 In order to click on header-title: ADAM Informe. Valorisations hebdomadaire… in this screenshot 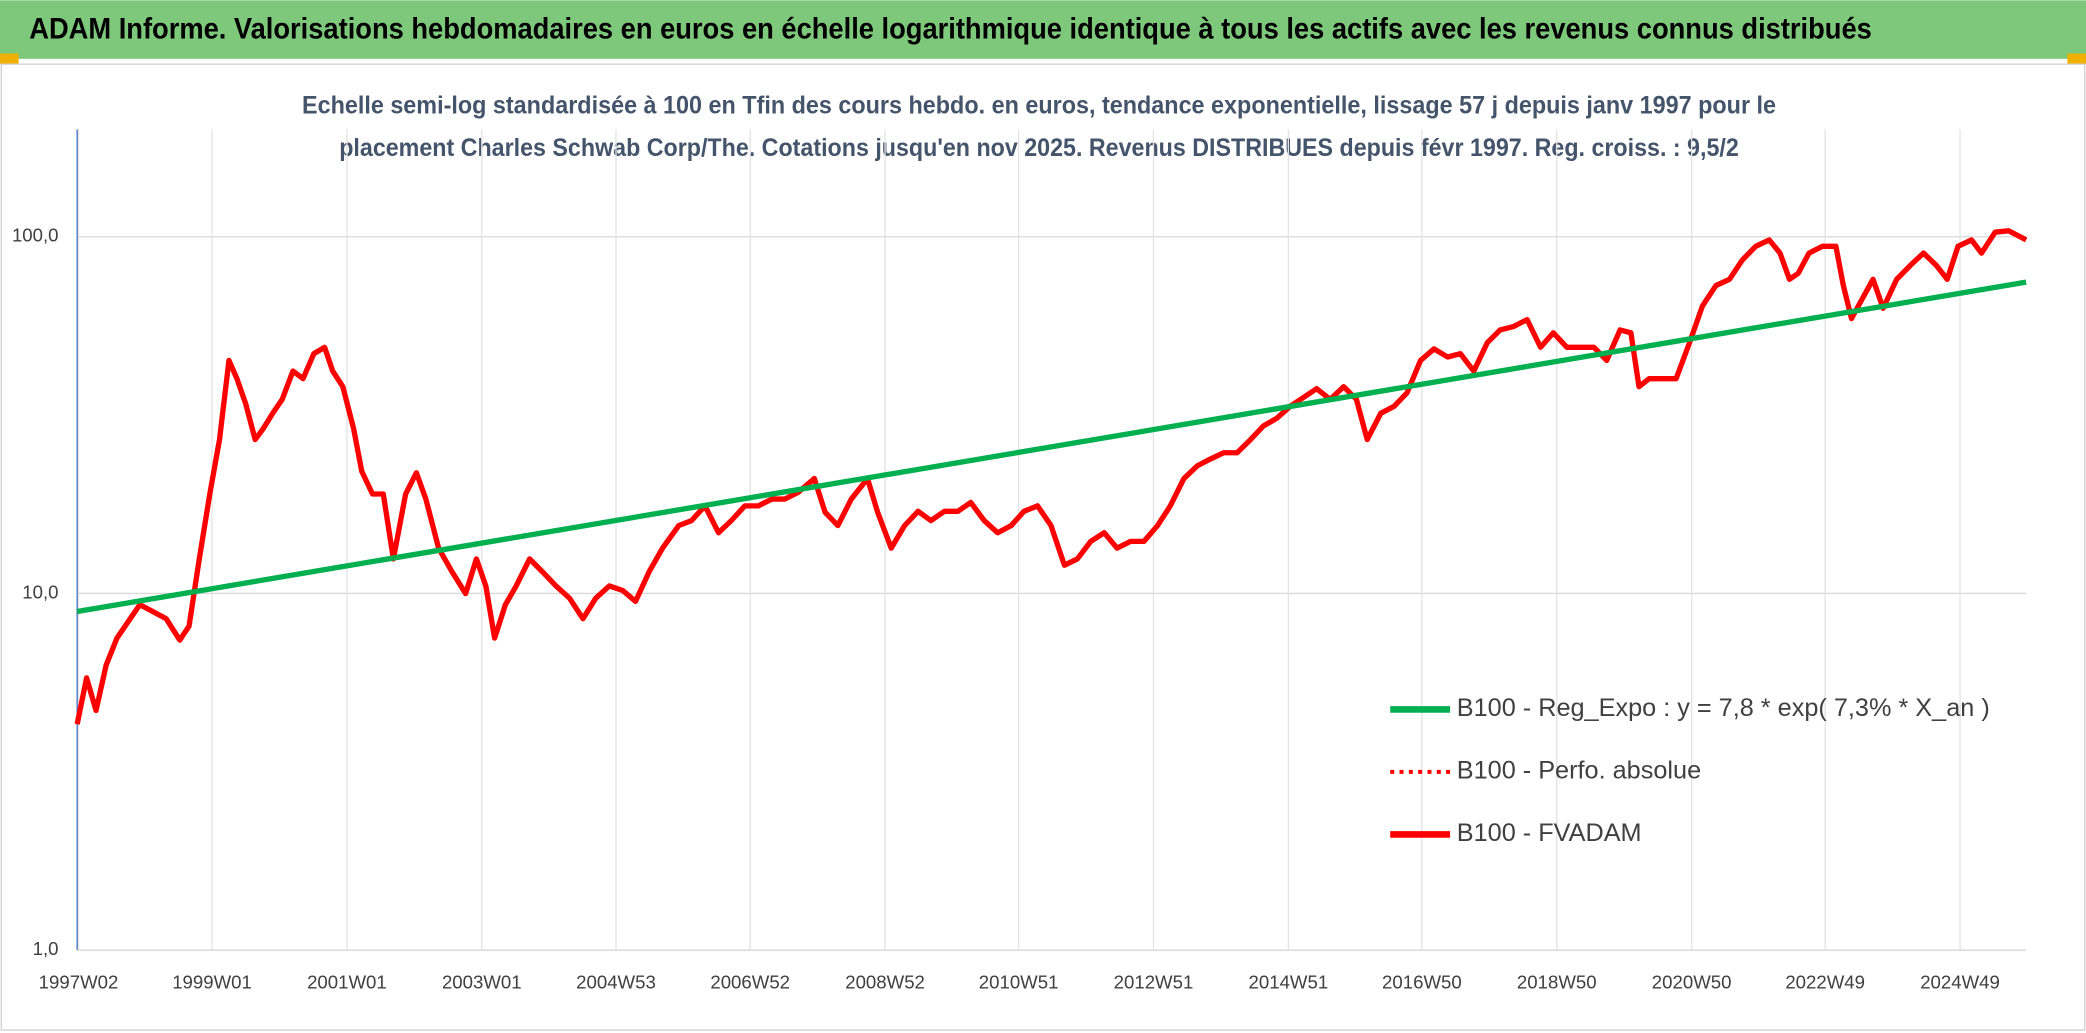, I will do `click(950, 30)`.